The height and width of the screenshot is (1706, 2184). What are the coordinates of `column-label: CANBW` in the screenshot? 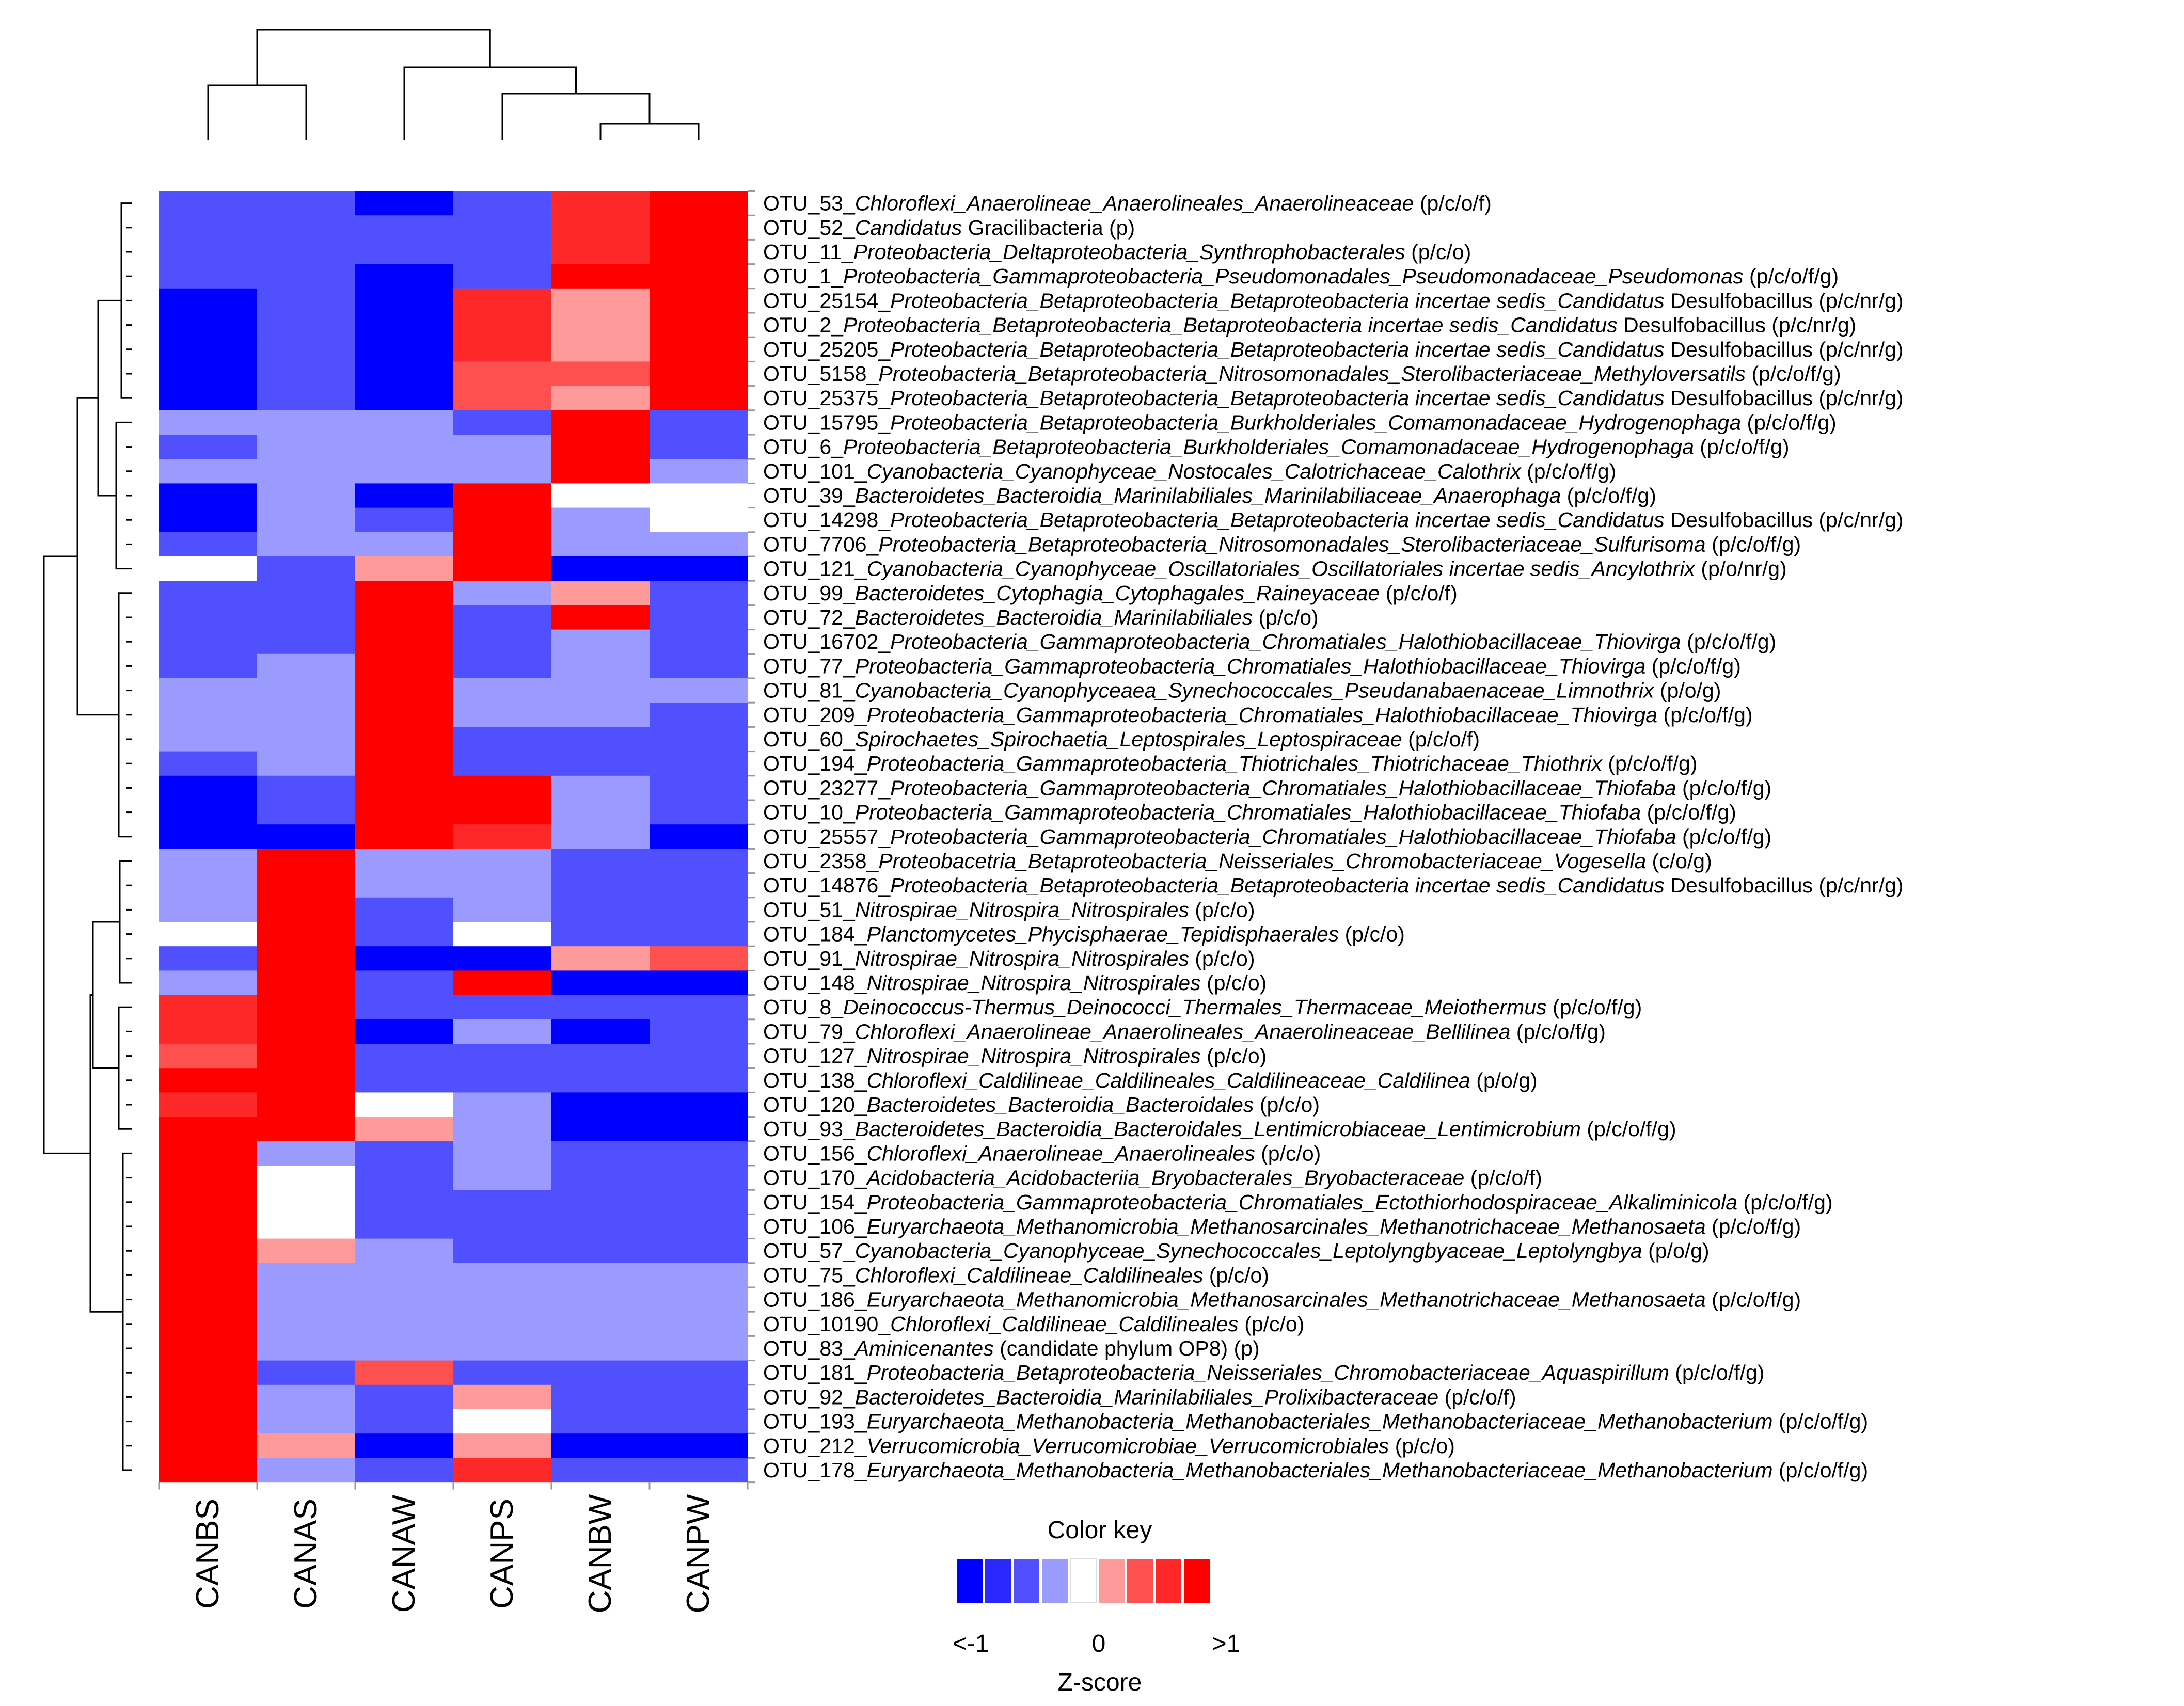 It's located at (600, 1554).